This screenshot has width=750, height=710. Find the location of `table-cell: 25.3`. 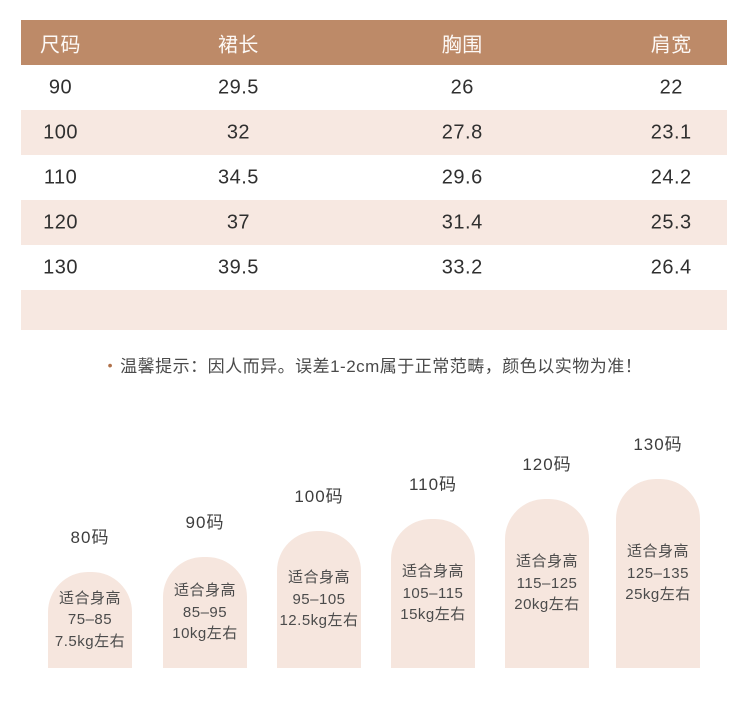

table-cell: 25.3 is located at coordinates (671, 222).